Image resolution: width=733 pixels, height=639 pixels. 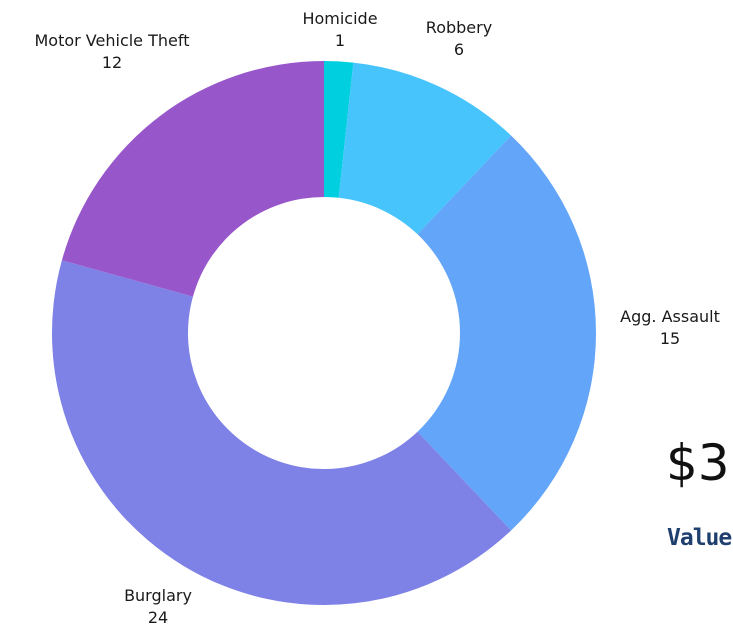 I want to click on slice-robbery, so click(x=425, y=148).